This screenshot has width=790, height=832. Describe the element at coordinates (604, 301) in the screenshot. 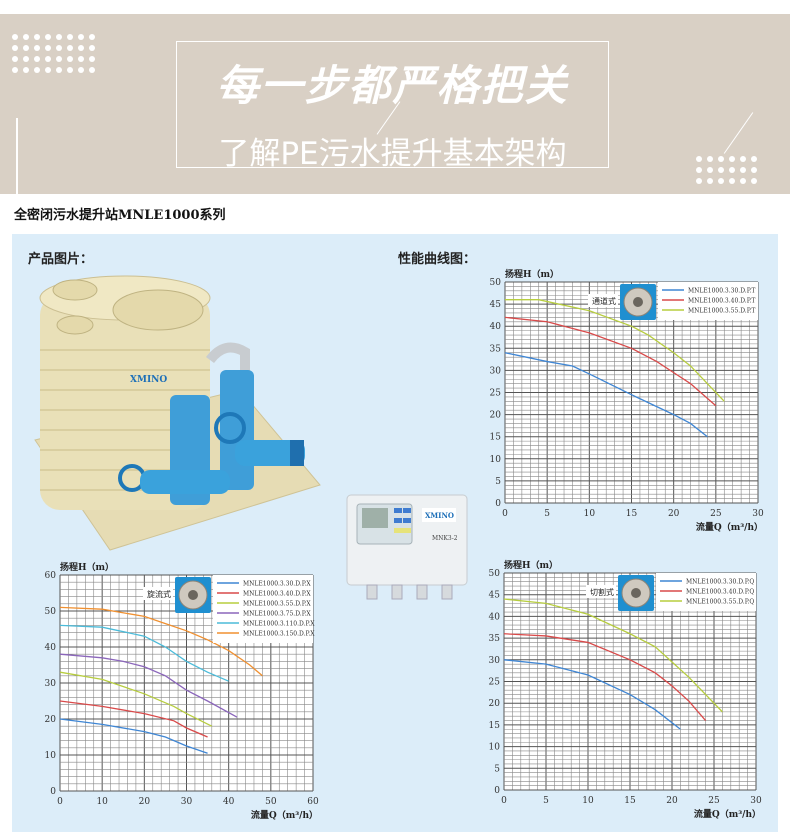

I see `impeller-type-label: 通道式` at that location.